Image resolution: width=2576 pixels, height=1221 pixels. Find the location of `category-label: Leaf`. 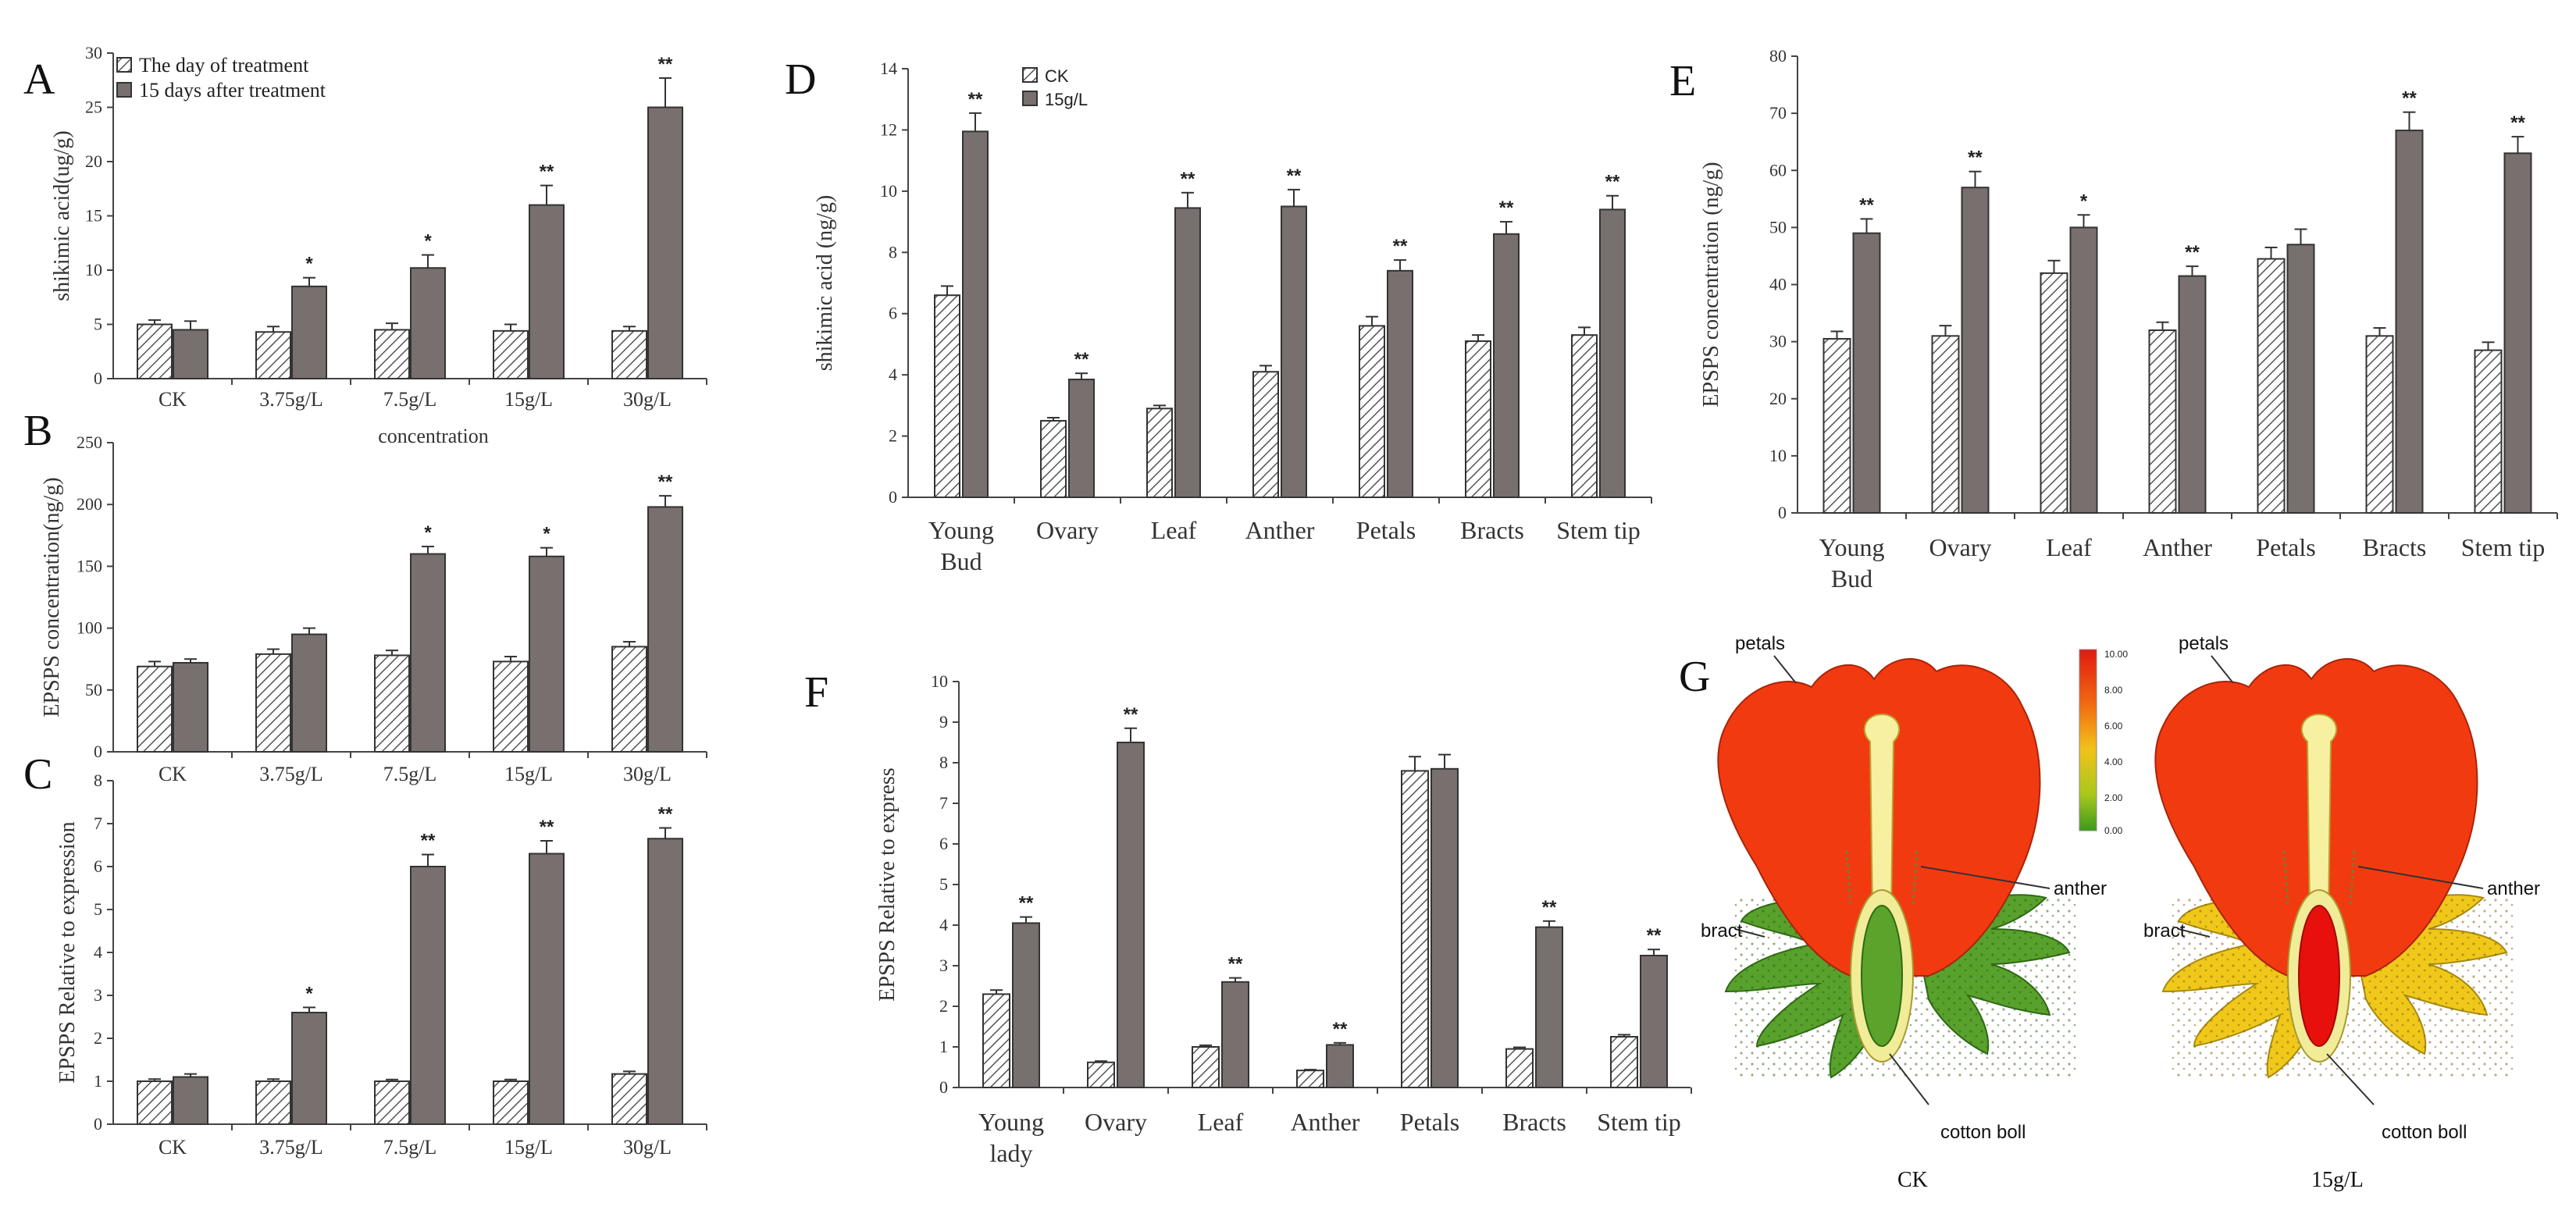

category-label: Leaf is located at coordinates (2069, 547).